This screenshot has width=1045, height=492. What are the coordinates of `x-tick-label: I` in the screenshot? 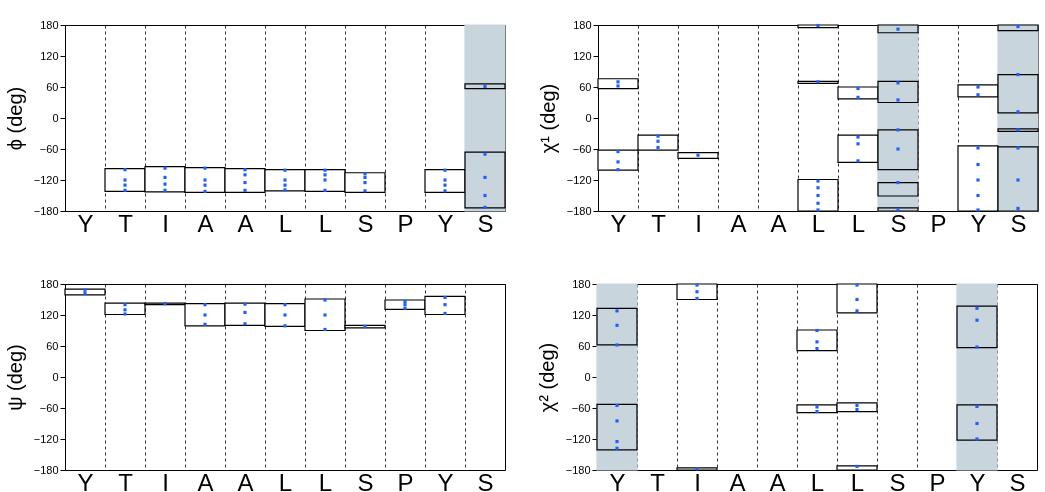 It's located at (697, 480).